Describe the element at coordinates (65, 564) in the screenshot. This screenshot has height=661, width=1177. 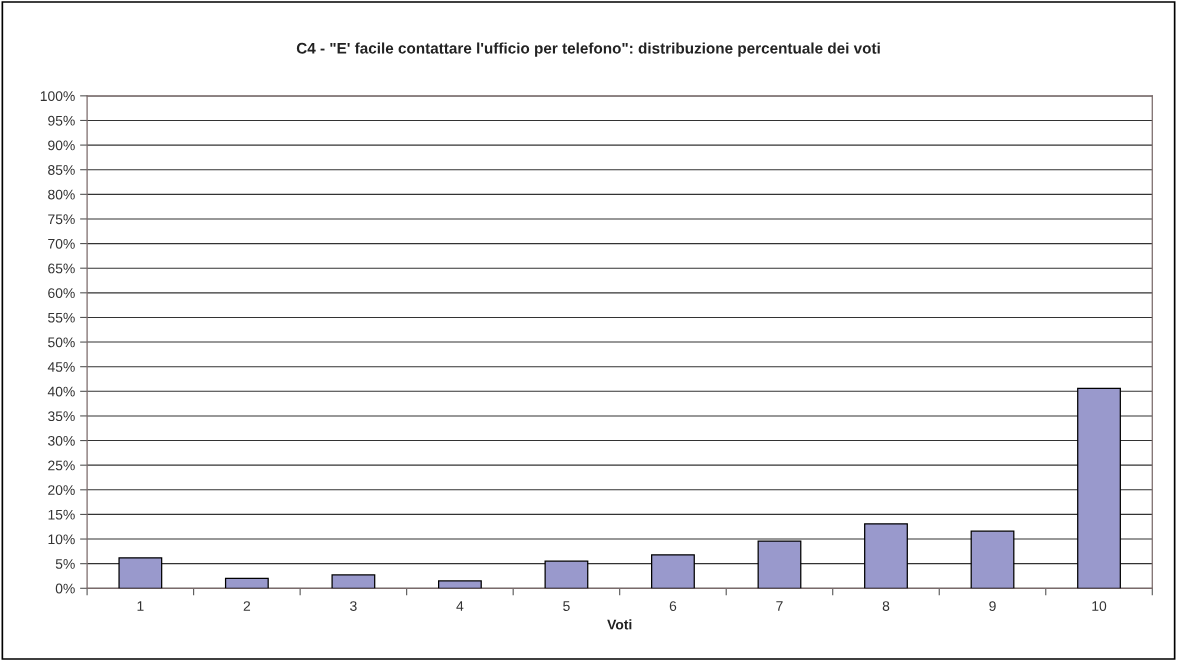
I see `y-tick-label: 5%` at that location.